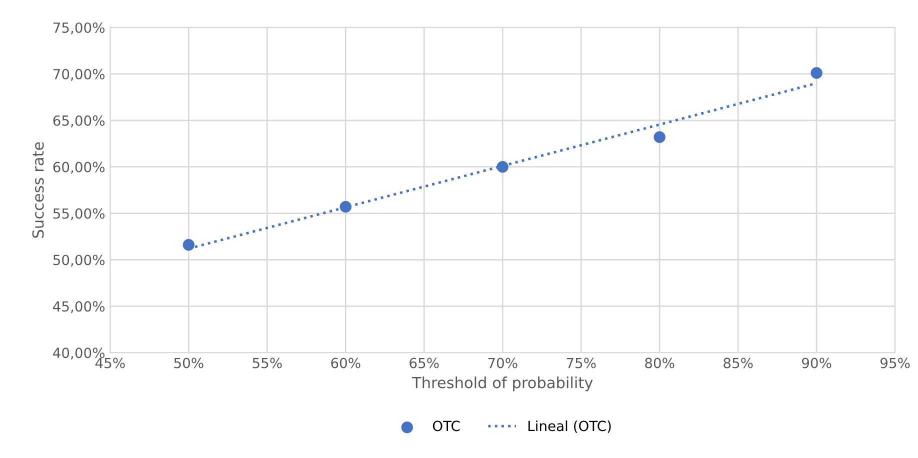 This screenshot has height=458, width=918. I want to click on x-tick-label: 85%, so click(738, 363).